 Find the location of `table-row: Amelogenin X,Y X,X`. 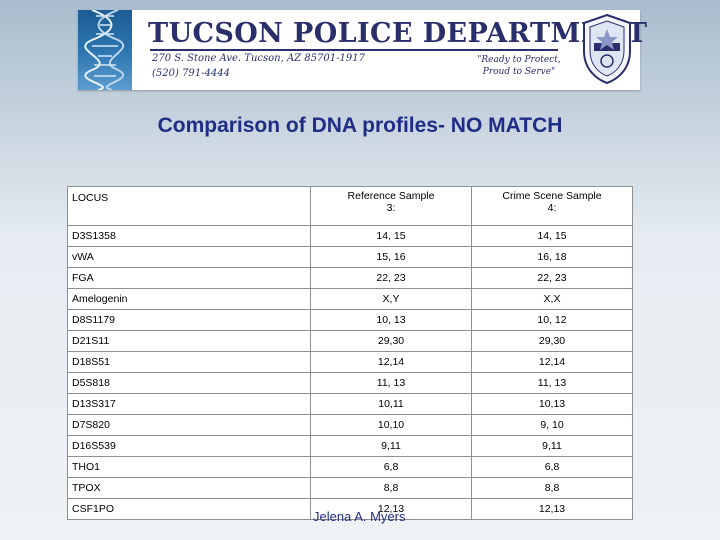

table-row: Amelogenin X,Y X,X is located at coordinates (350, 299).